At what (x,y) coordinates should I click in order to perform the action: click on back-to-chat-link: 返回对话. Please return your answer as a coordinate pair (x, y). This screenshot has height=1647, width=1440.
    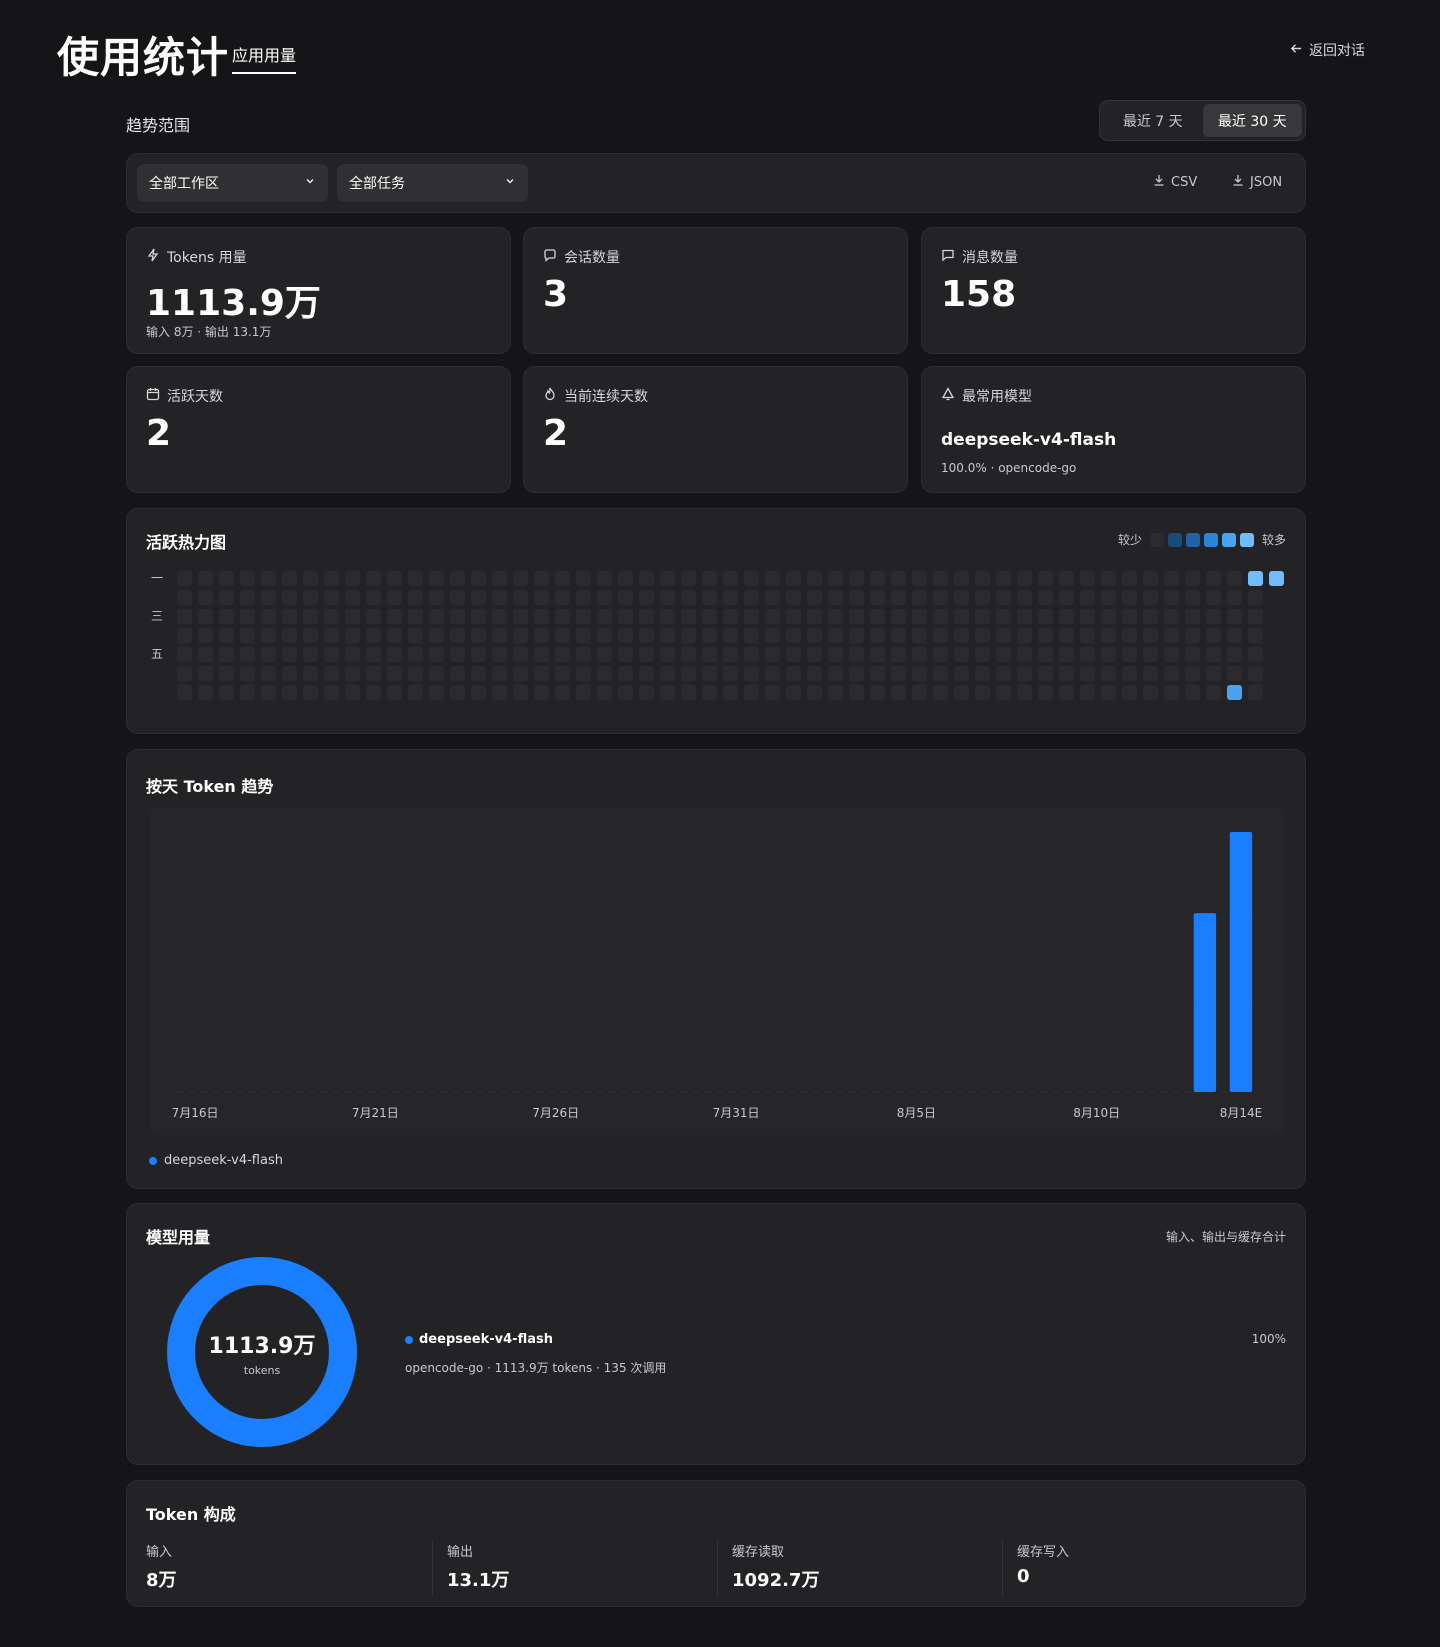
    Looking at the image, I should click on (1327, 50).